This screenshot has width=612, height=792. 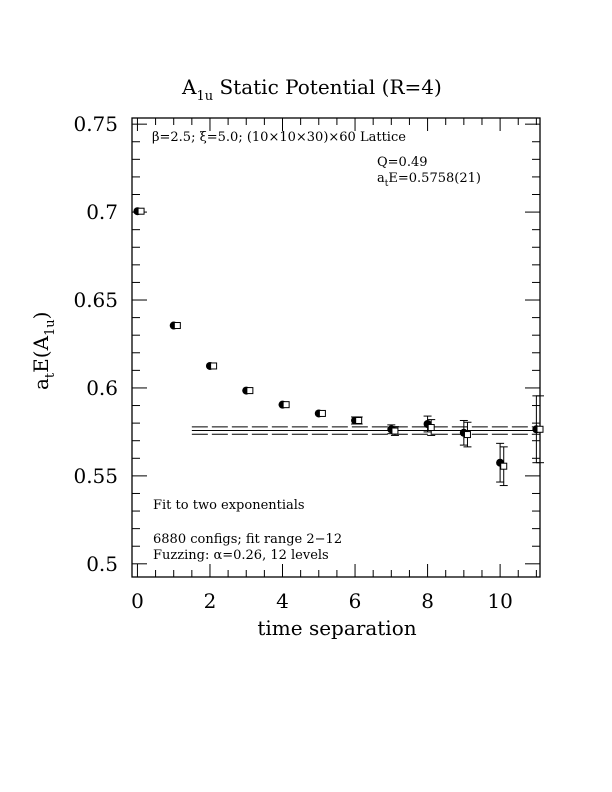 What do you see at coordinates (50, 327) in the screenshot?
I see `y-label-sub2: 1u` at bounding box center [50, 327].